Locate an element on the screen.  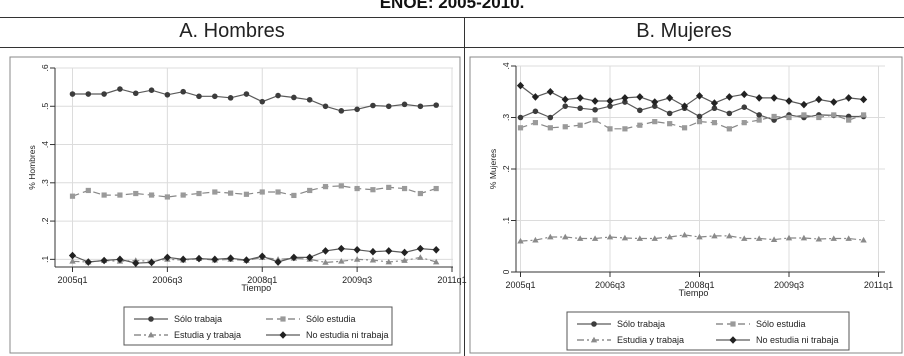
p1-x-axis-label: Tiempo is located at coordinates (256, 288).